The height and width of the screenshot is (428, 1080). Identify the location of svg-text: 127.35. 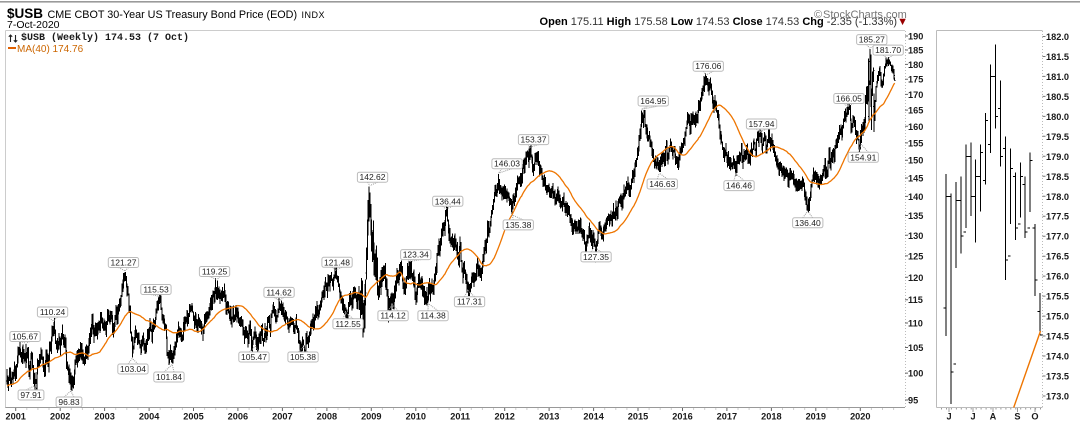
(596, 257).